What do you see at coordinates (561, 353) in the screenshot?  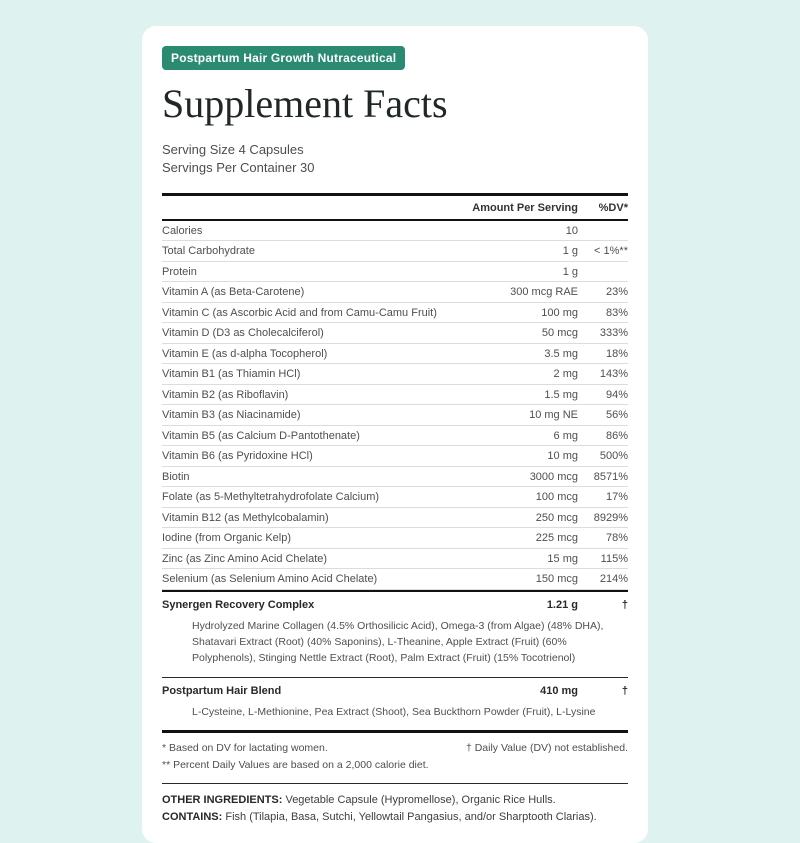 I see `nutrient-amount: 3.5 mg` at bounding box center [561, 353].